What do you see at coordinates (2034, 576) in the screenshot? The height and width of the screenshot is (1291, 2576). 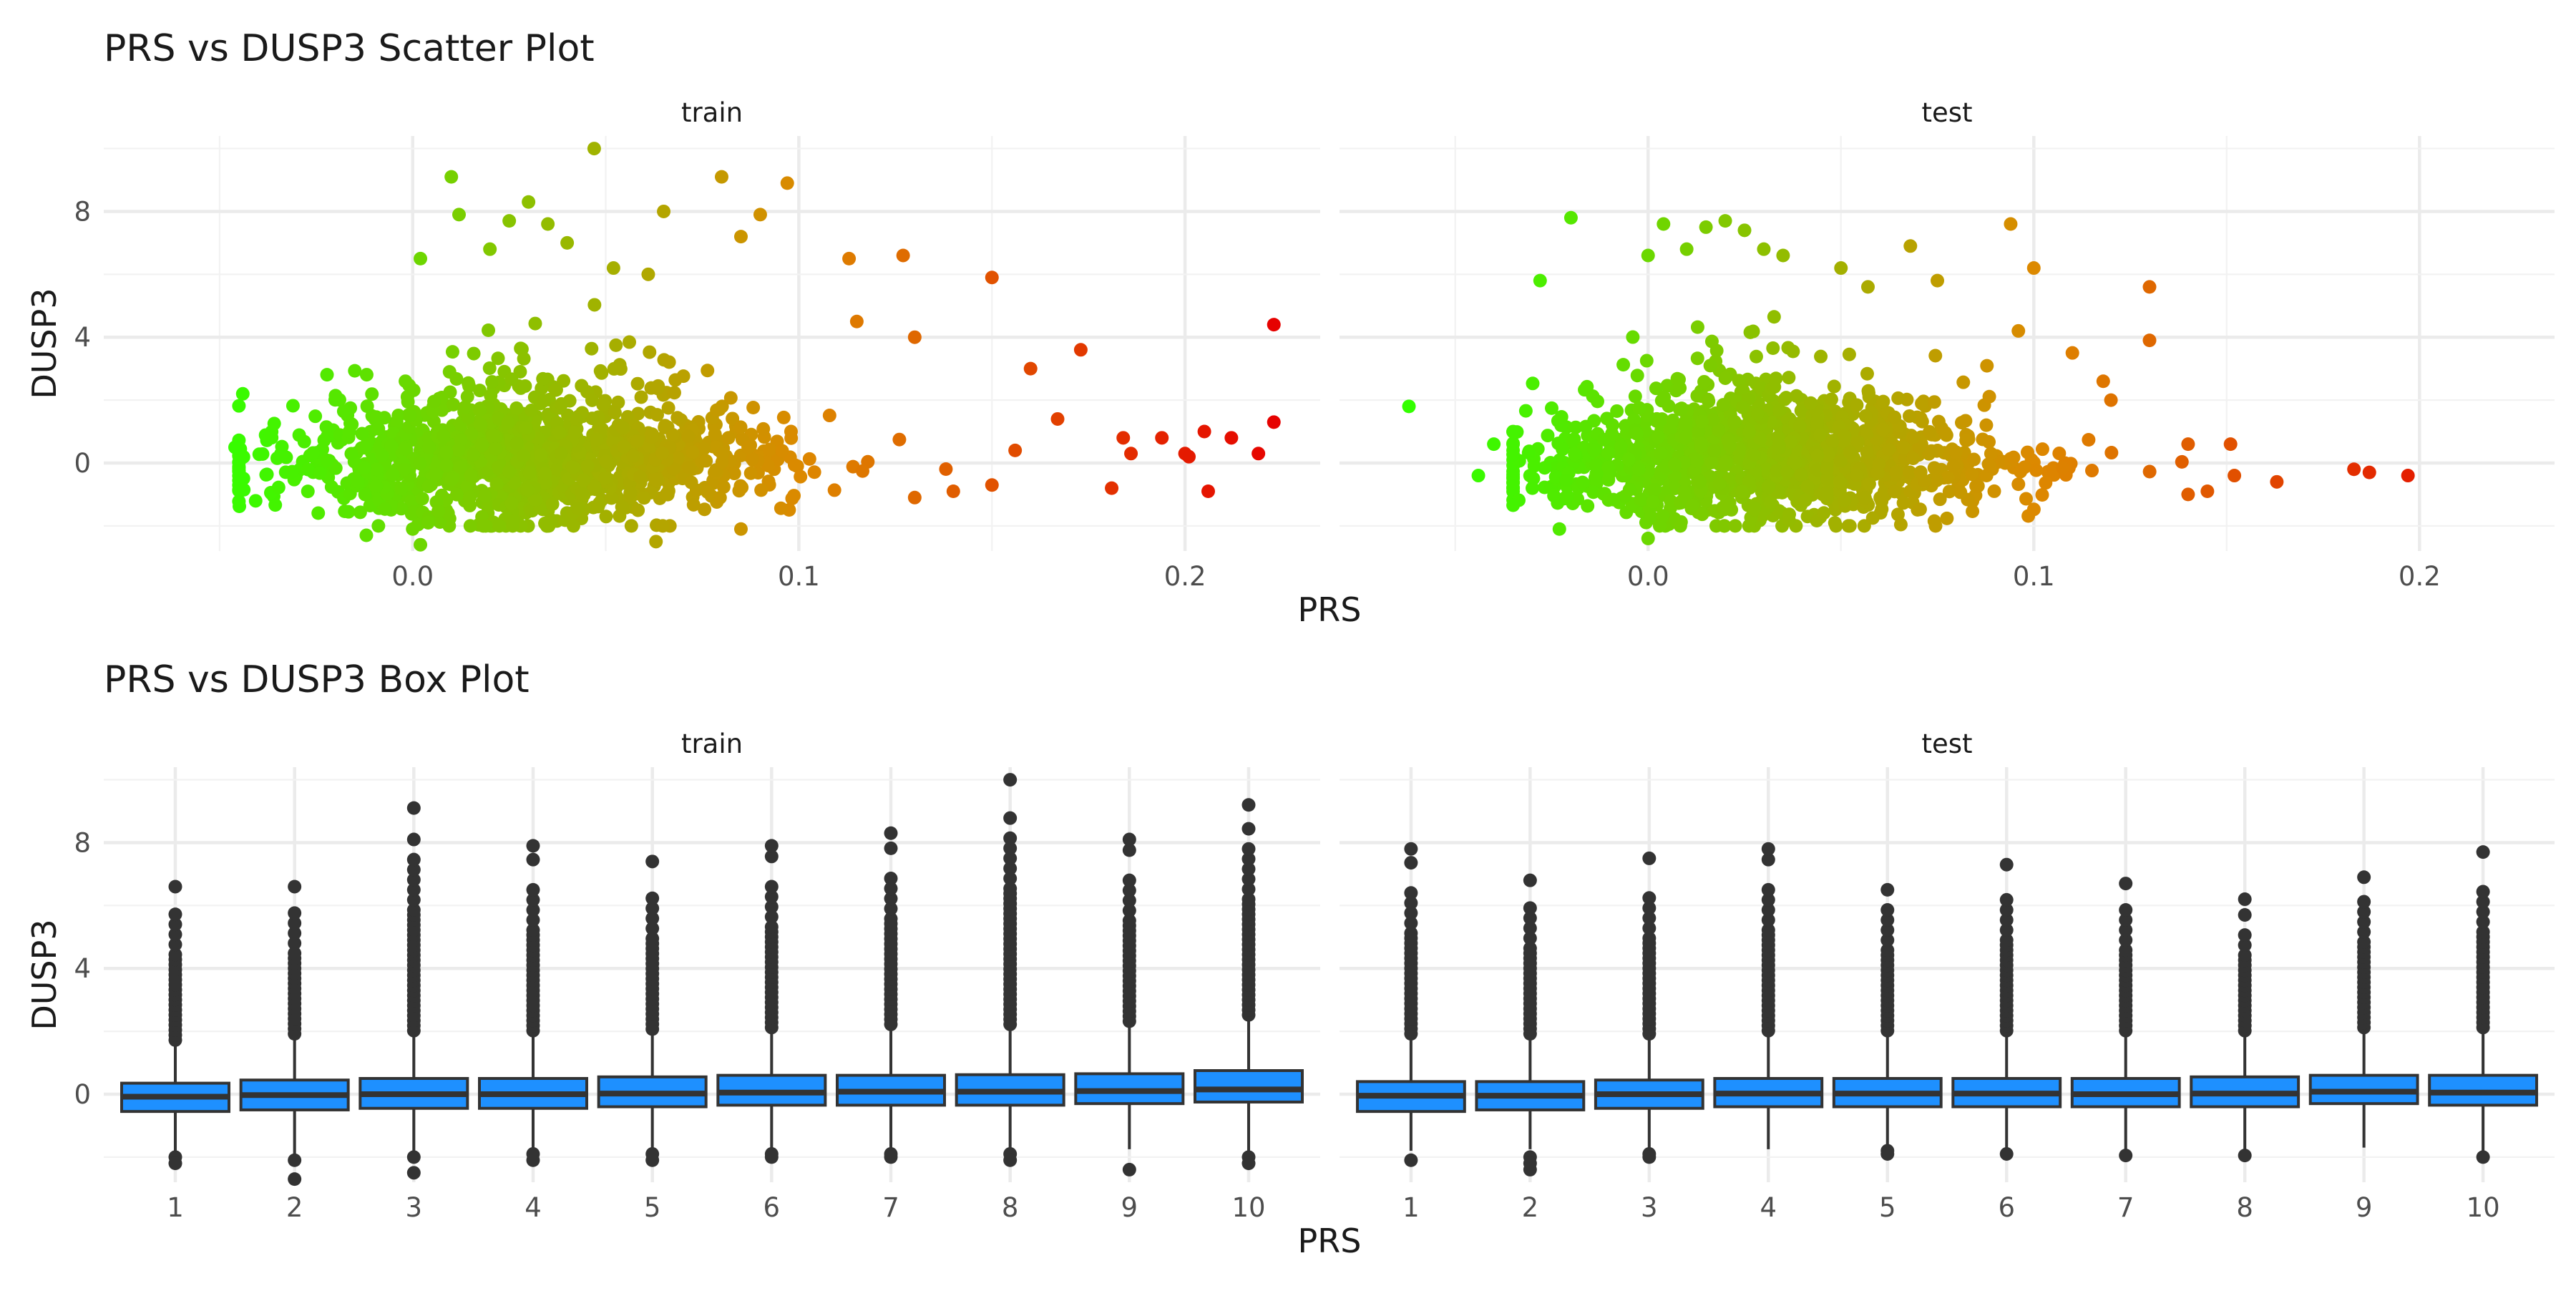 I see `scatter-test-x-tick-label: 0.1` at bounding box center [2034, 576].